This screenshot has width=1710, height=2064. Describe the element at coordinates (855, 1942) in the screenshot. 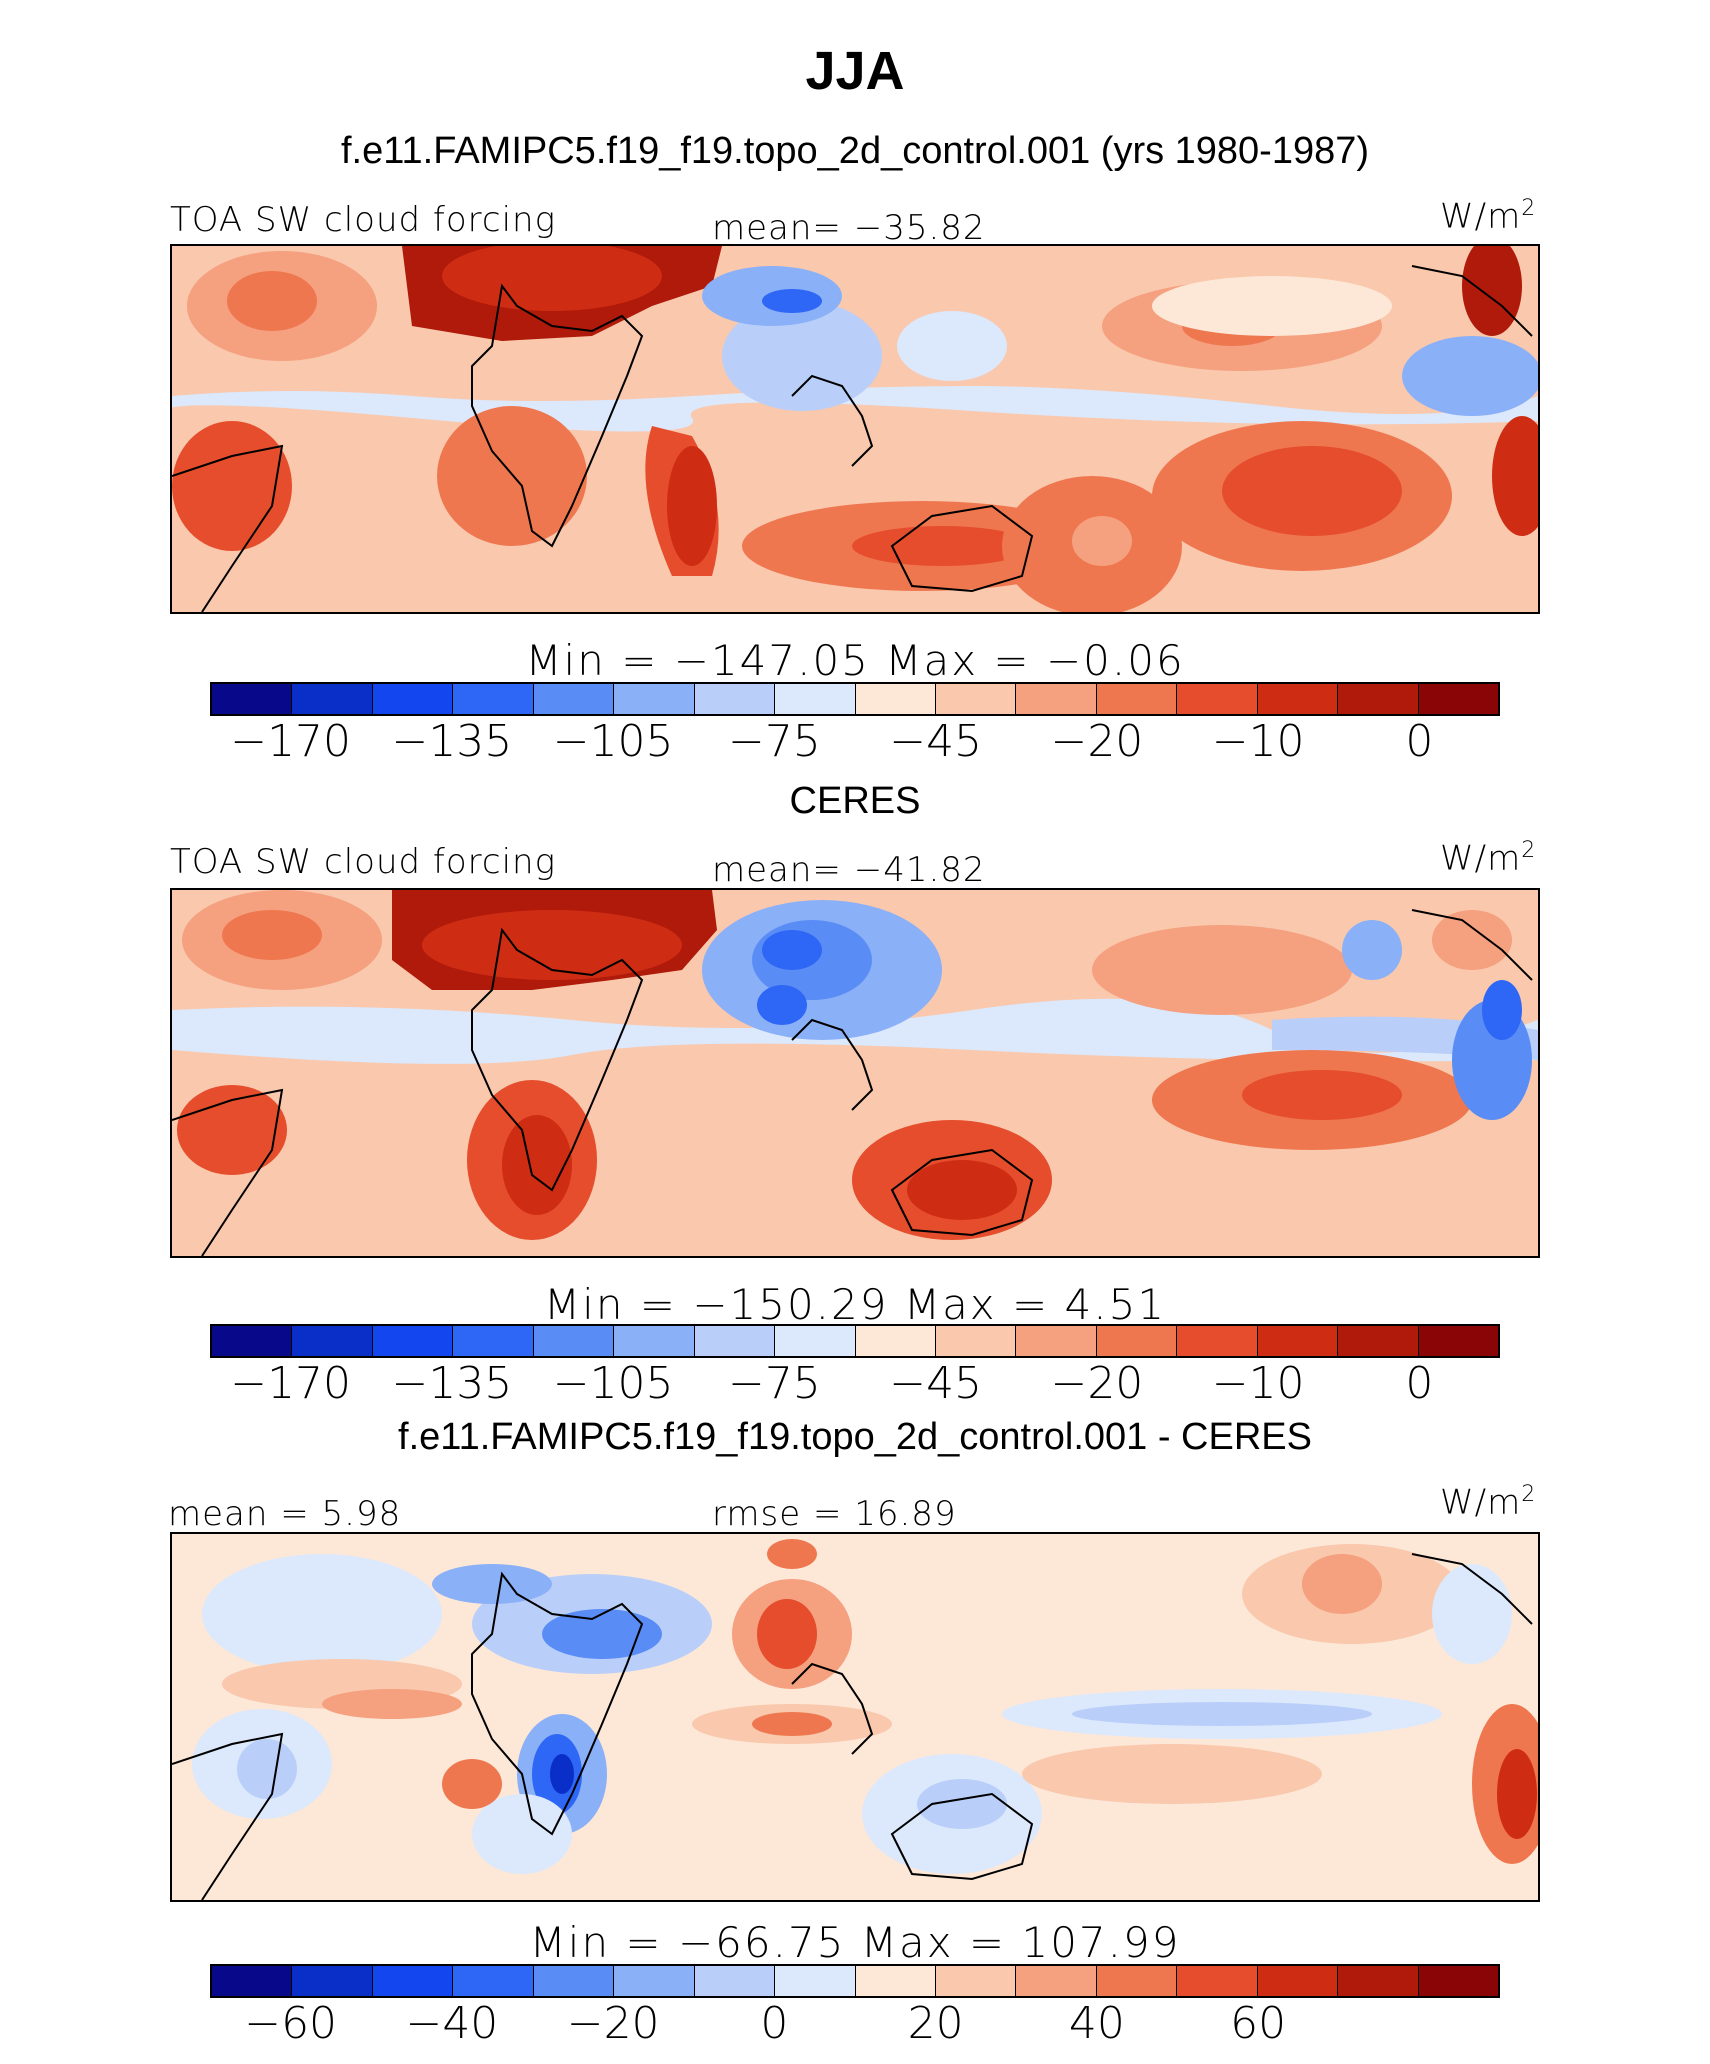

I see `panel-3-min-max: Min = −66.75 Max = 107.99` at that location.